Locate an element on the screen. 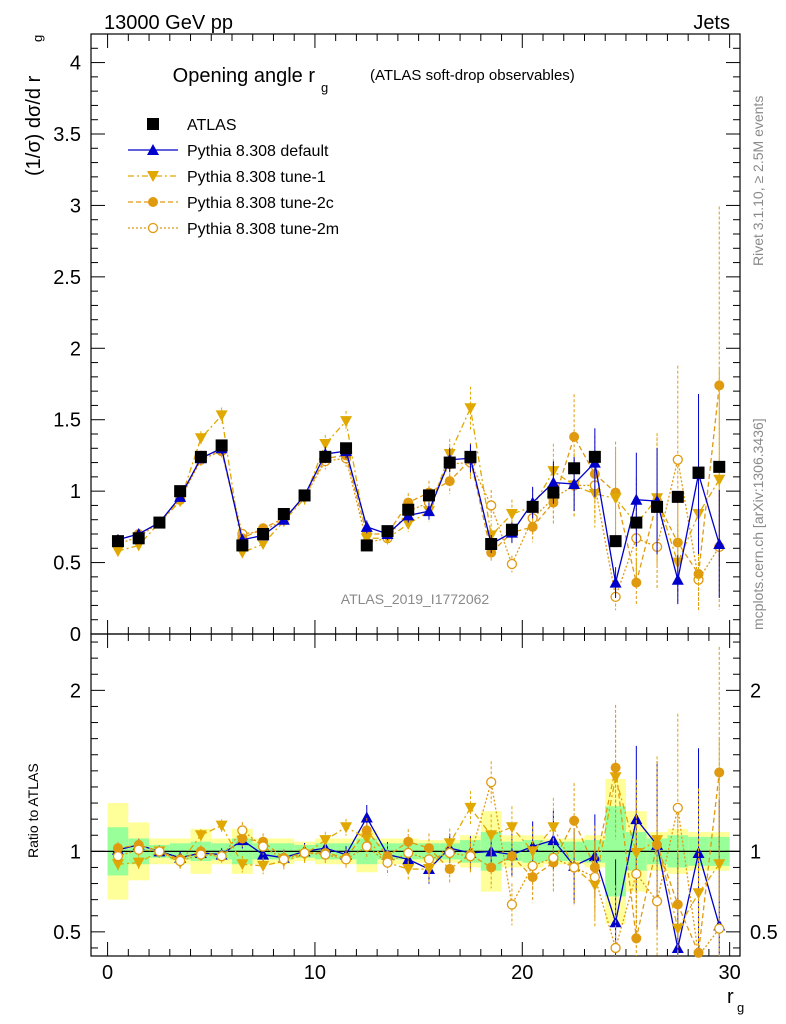 Image resolution: width=786 pixels, height=1024 pixels. legend-label: ATLAS is located at coordinates (212, 125).